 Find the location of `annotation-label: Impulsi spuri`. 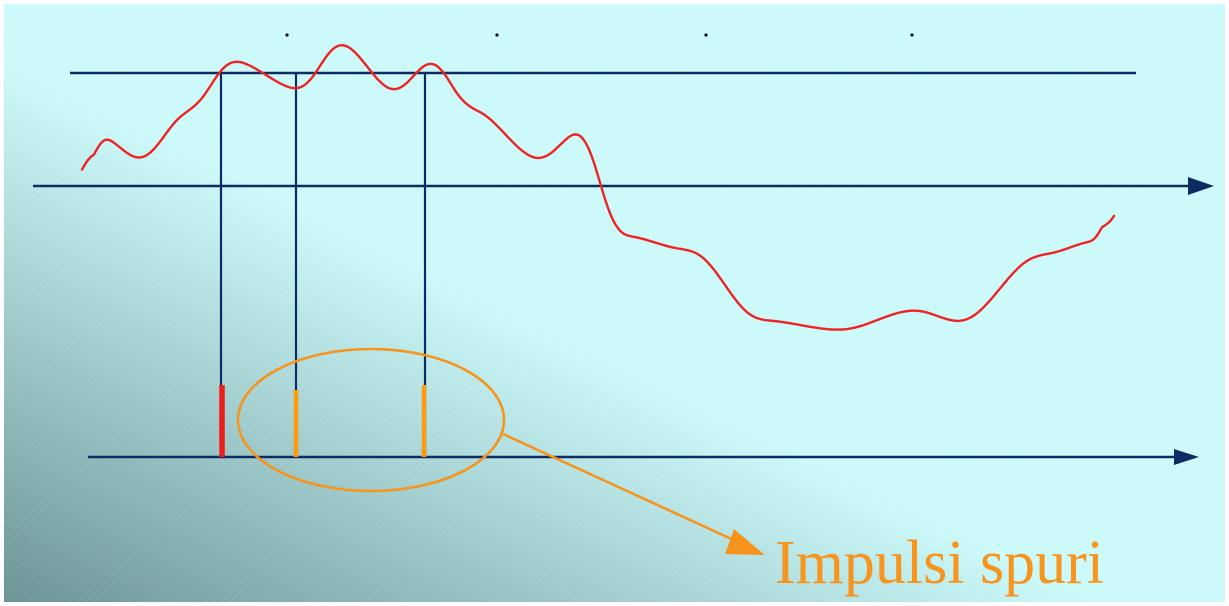

annotation-label: Impulsi spuri is located at coordinates (939, 563).